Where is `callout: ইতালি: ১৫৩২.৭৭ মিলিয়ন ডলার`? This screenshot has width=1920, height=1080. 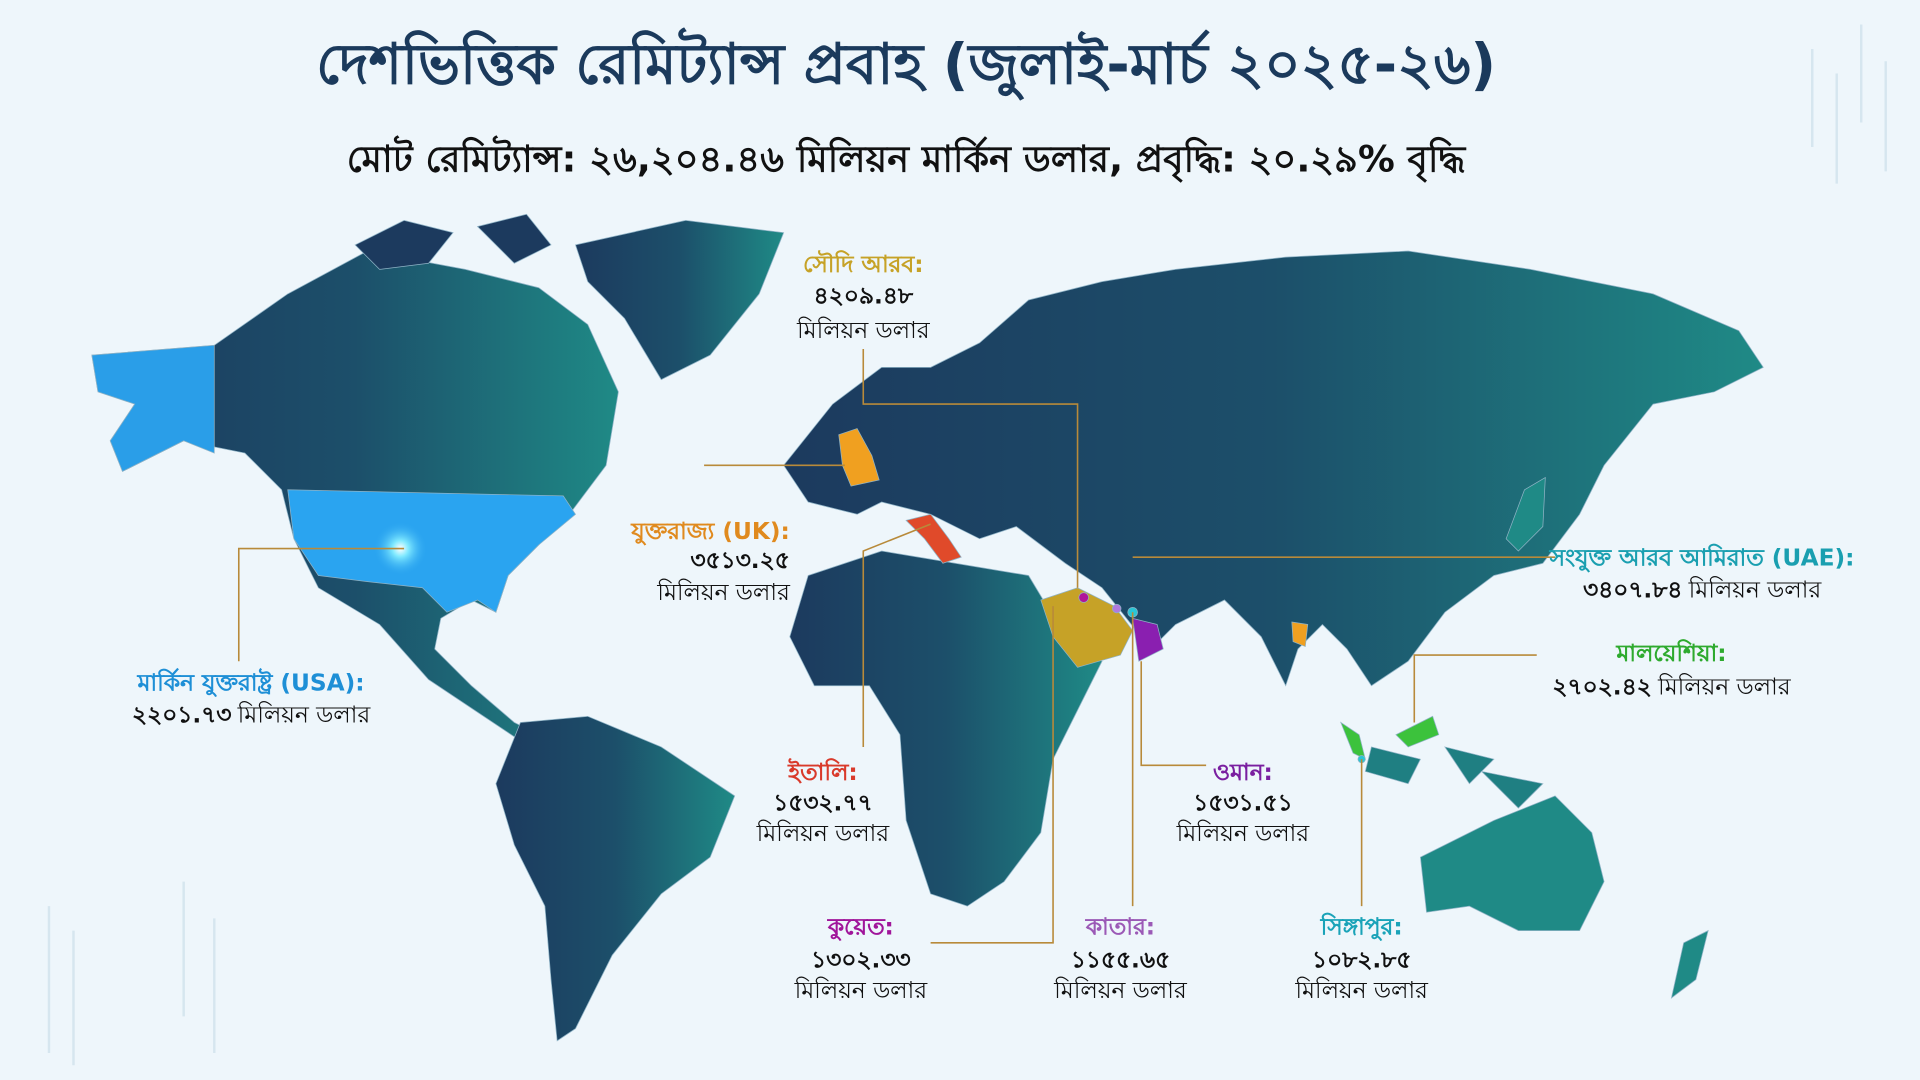
callout: ইতালি: ১৫৩২.৭৭ মিলিয়ন ডলার is located at coordinates (823, 802).